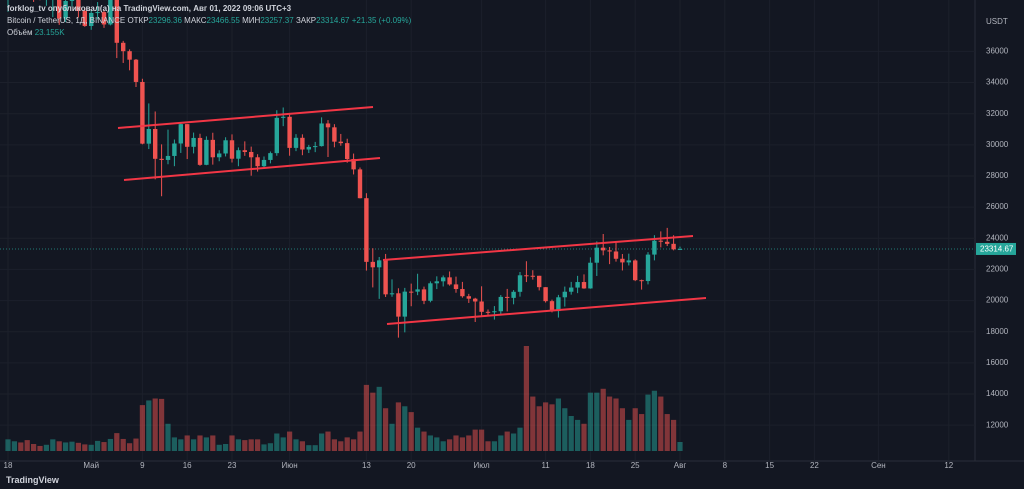  Describe the element at coordinates (997, 362) in the screenshot. I see `y-tick-label: 16000` at that location.